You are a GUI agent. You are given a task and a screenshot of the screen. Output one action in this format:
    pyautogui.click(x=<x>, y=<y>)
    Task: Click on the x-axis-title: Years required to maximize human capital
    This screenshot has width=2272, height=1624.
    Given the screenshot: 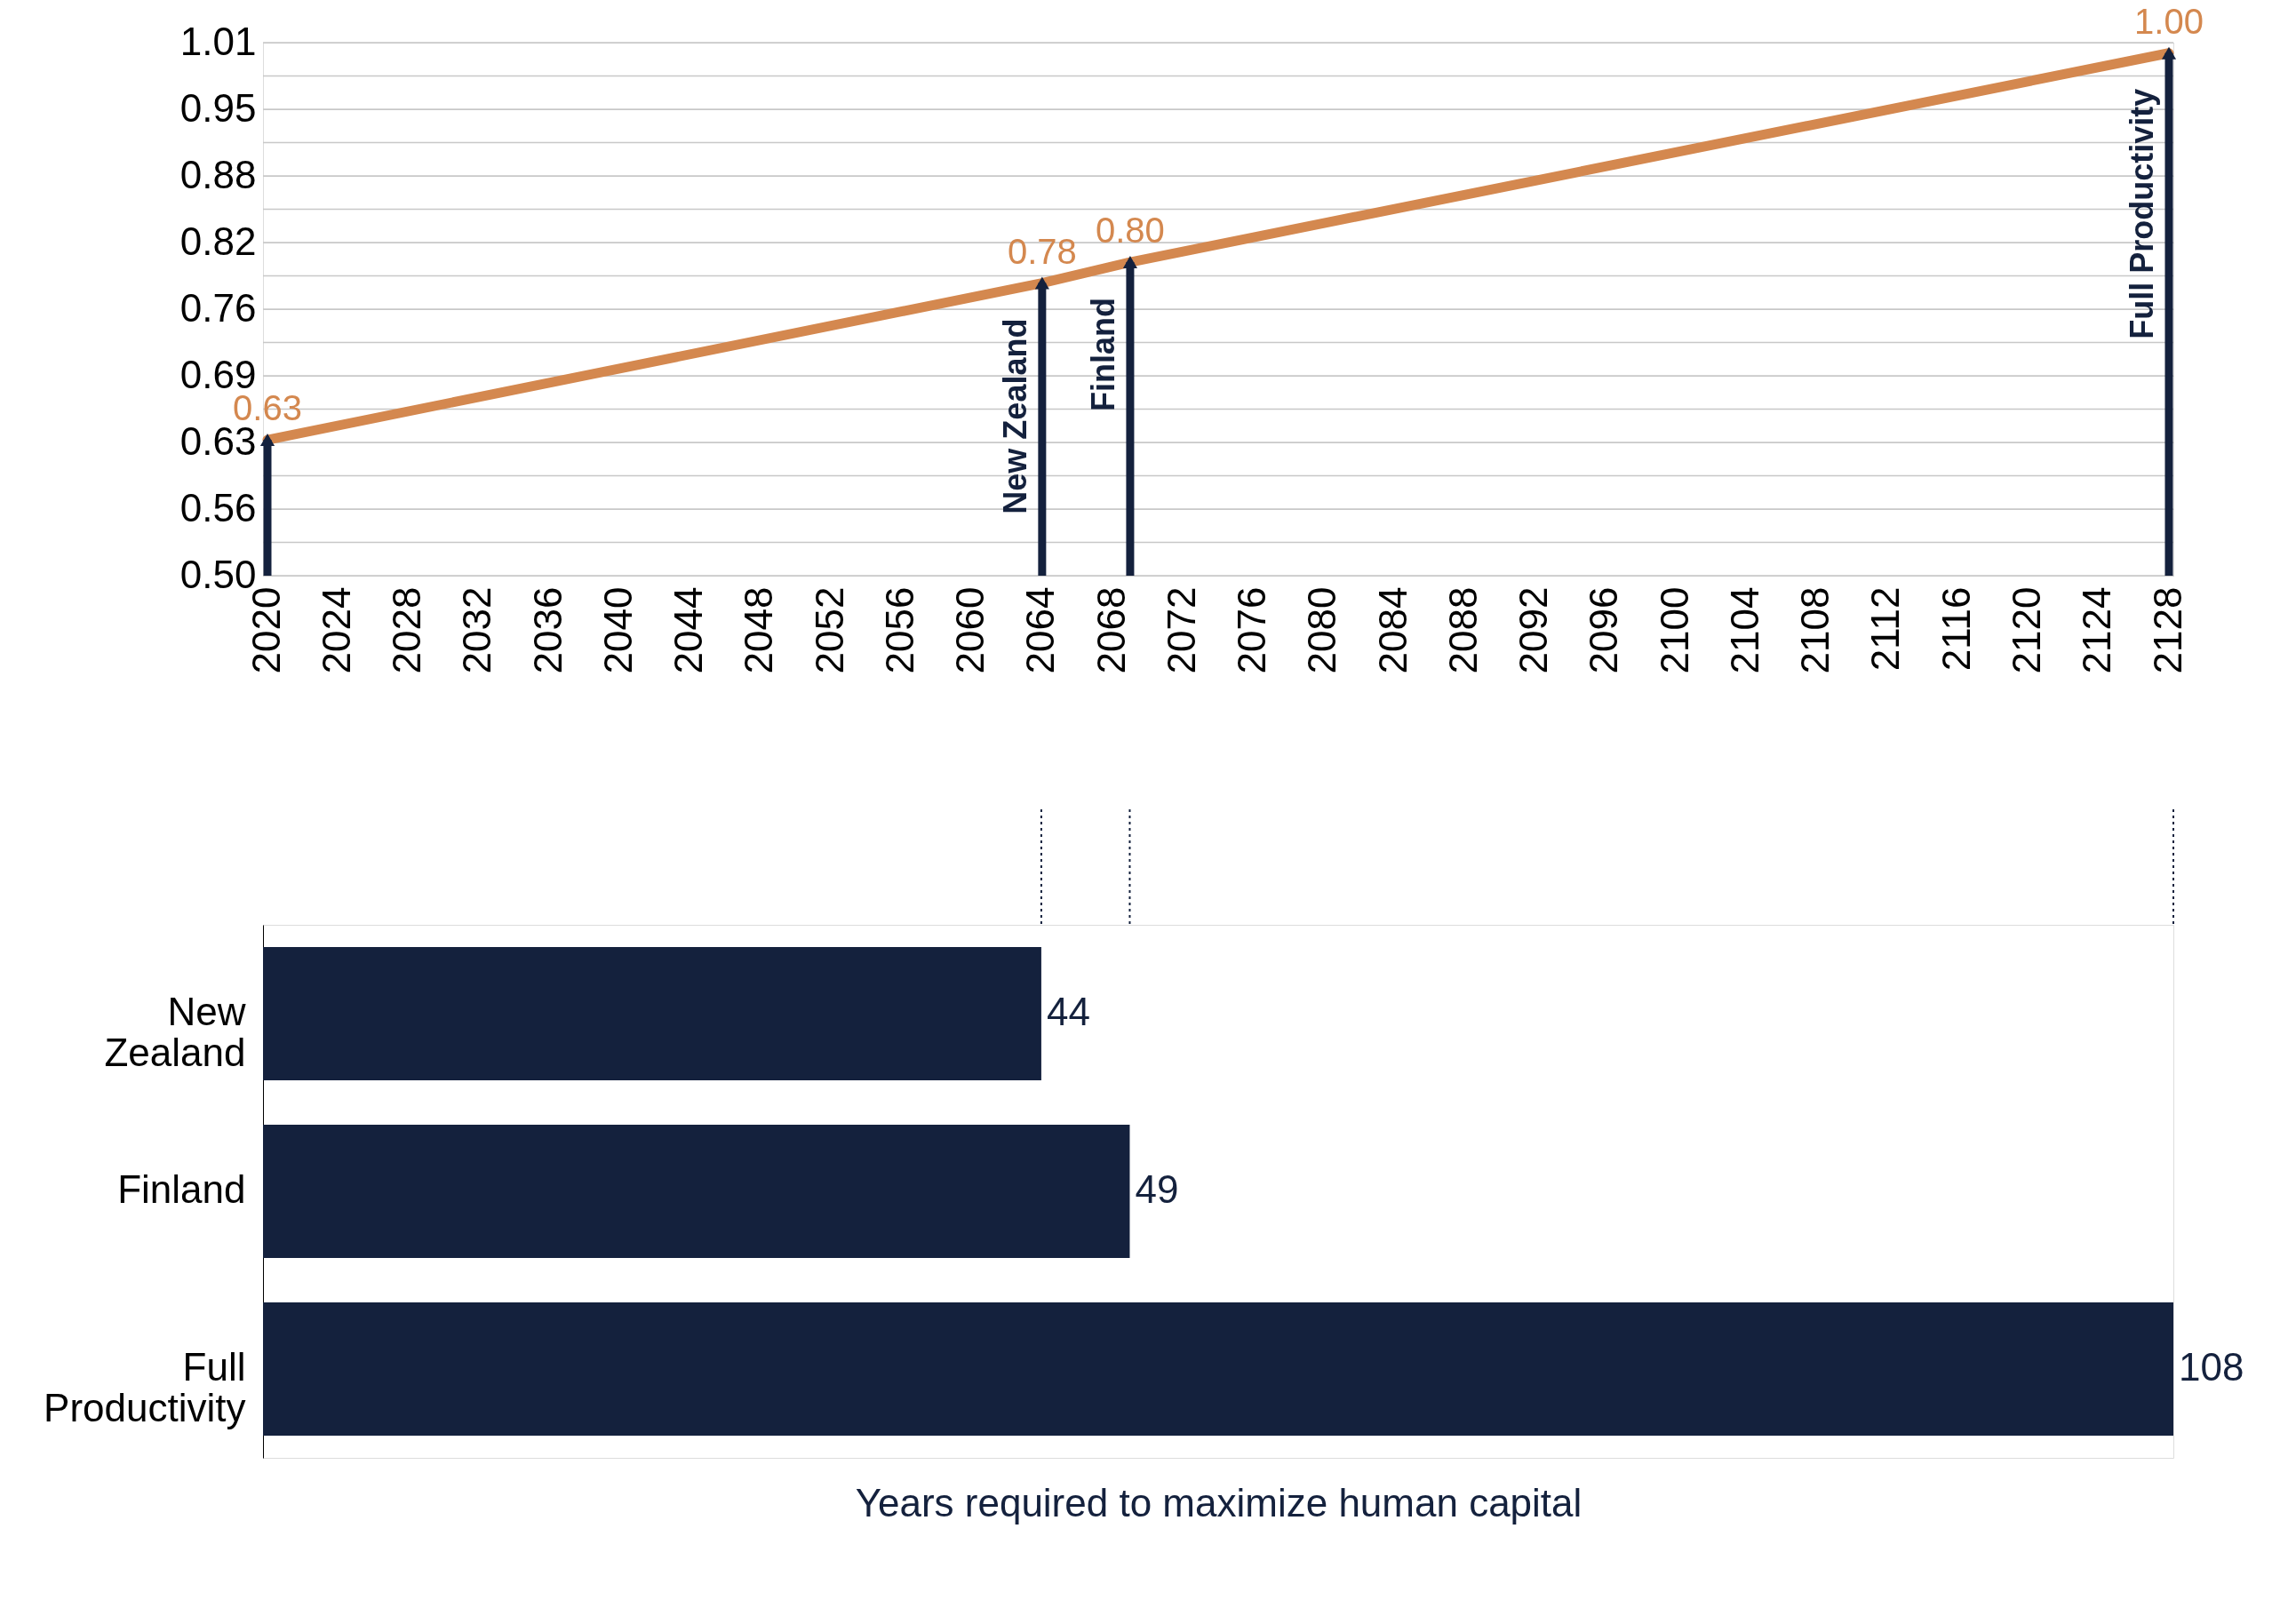 What is the action you would take?
    pyautogui.click(x=1218, y=1502)
    